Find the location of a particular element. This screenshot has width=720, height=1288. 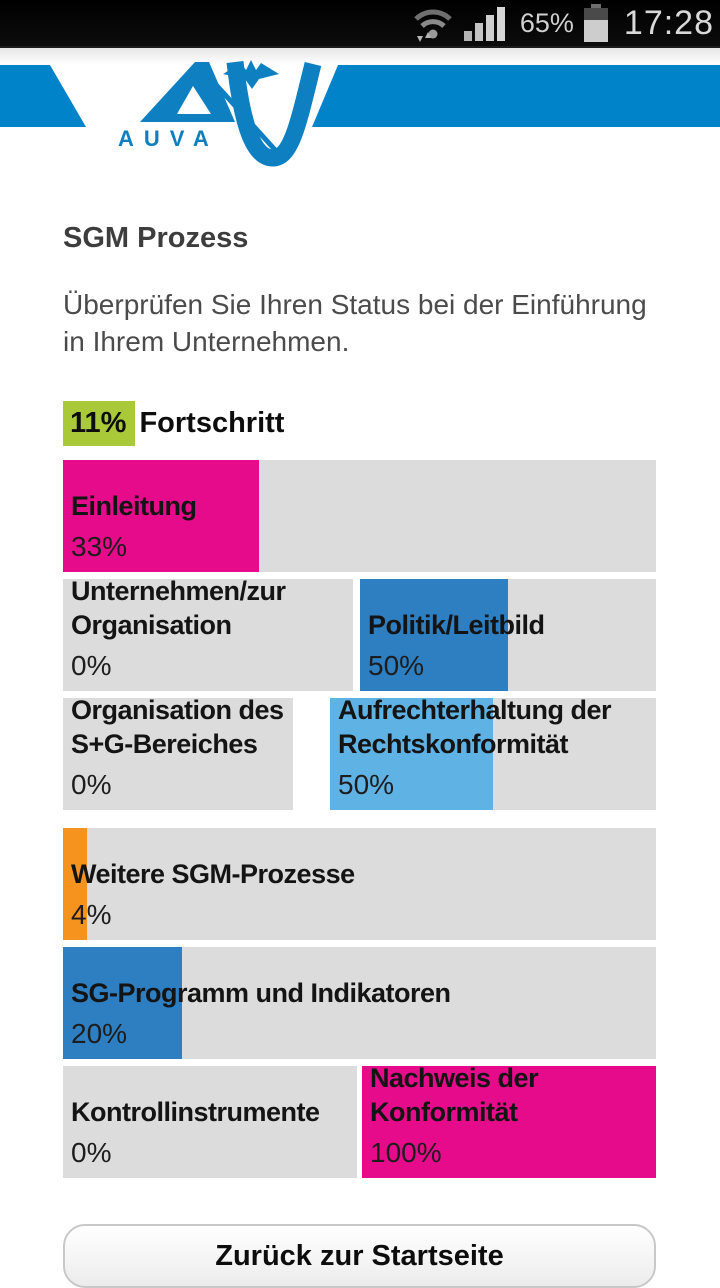

tile-row: Einleitung 33% is located at coordinates (359, 516).